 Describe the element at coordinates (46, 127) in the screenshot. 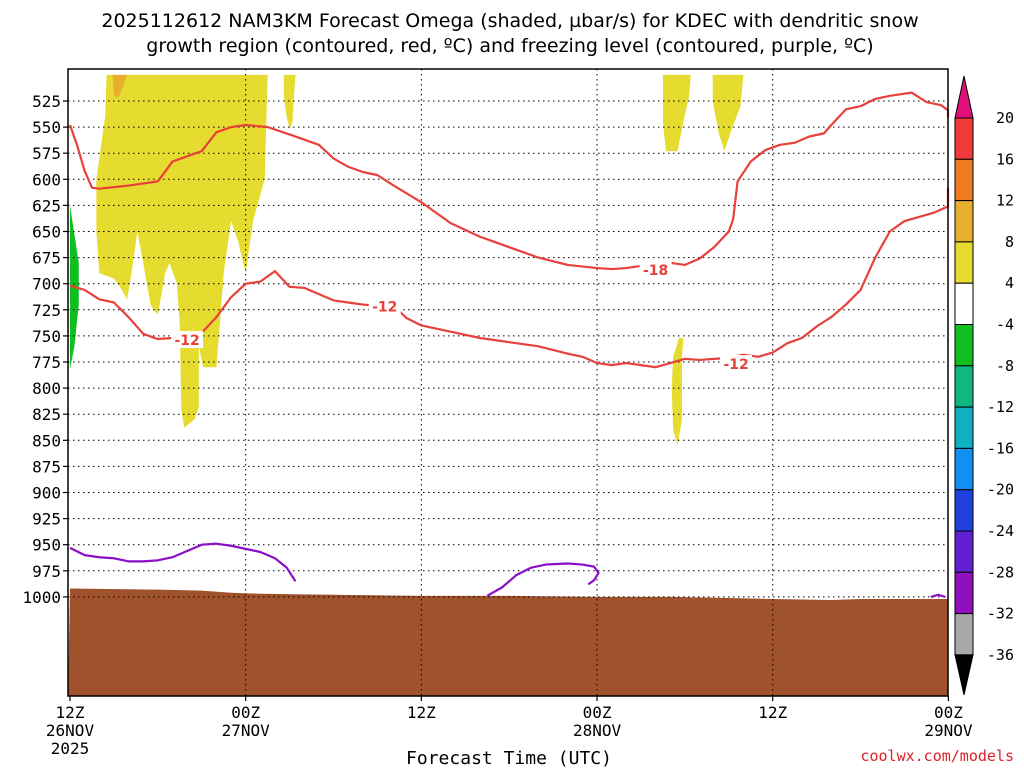

I see `y-tick-label: 550` at that location.